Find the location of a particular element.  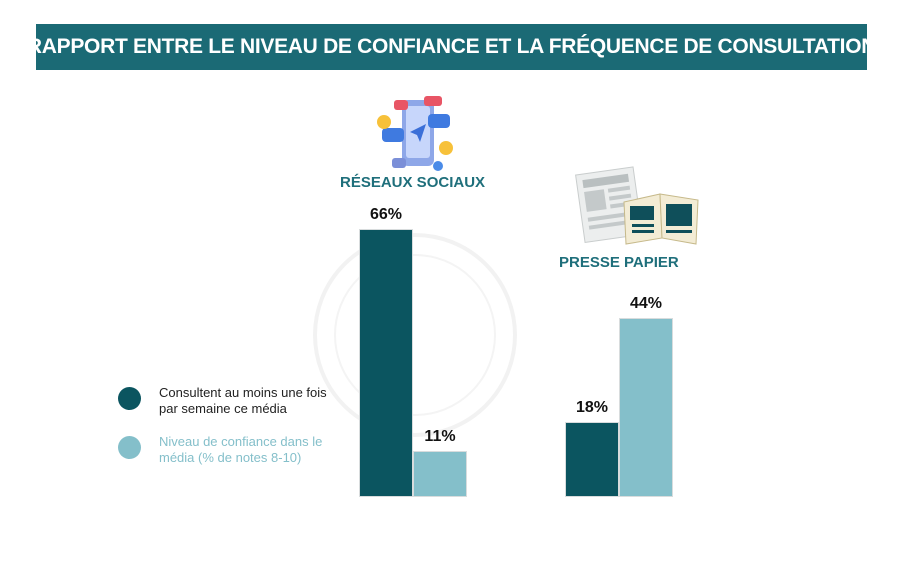

legend-swatch-trust is located at coordinates (129, 447).